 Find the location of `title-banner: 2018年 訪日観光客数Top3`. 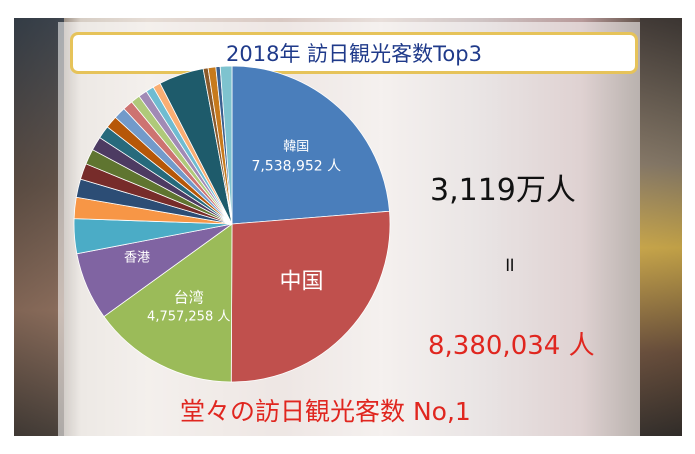

title-banner: 2018年 訪日観光客数Top3 is located at coordinates (354, 53).